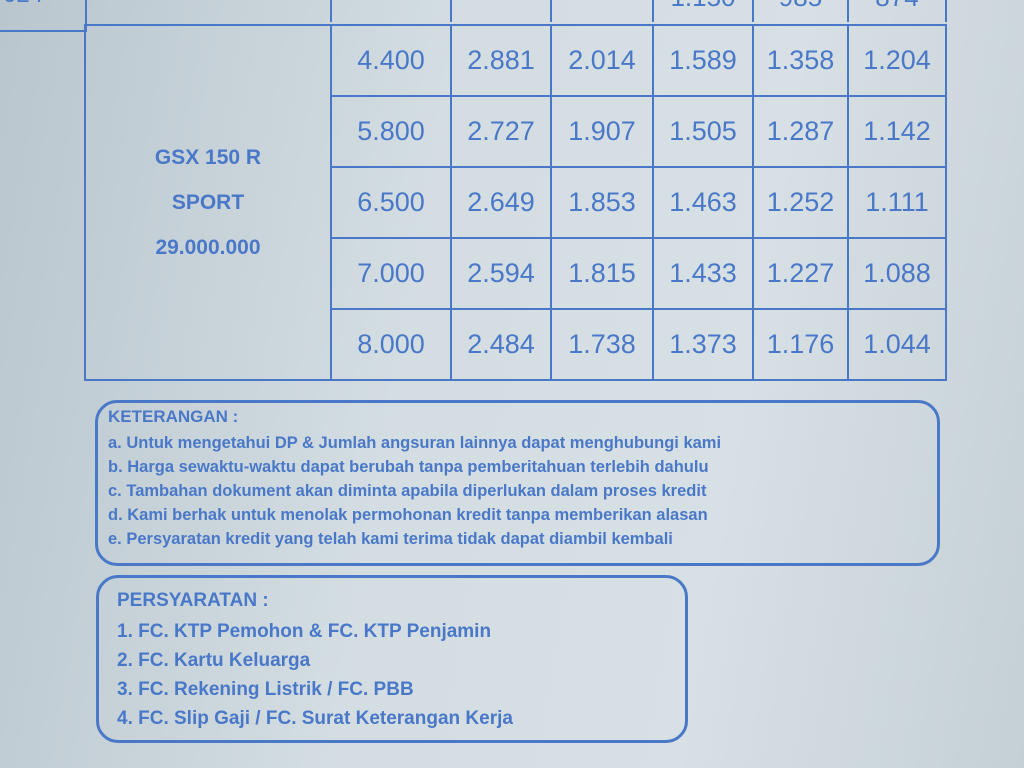 The image size is (1024, 768). Describe the element at coordinates (501, 202) in the screenshot. I see `installment-cell: 2.649` at that location.